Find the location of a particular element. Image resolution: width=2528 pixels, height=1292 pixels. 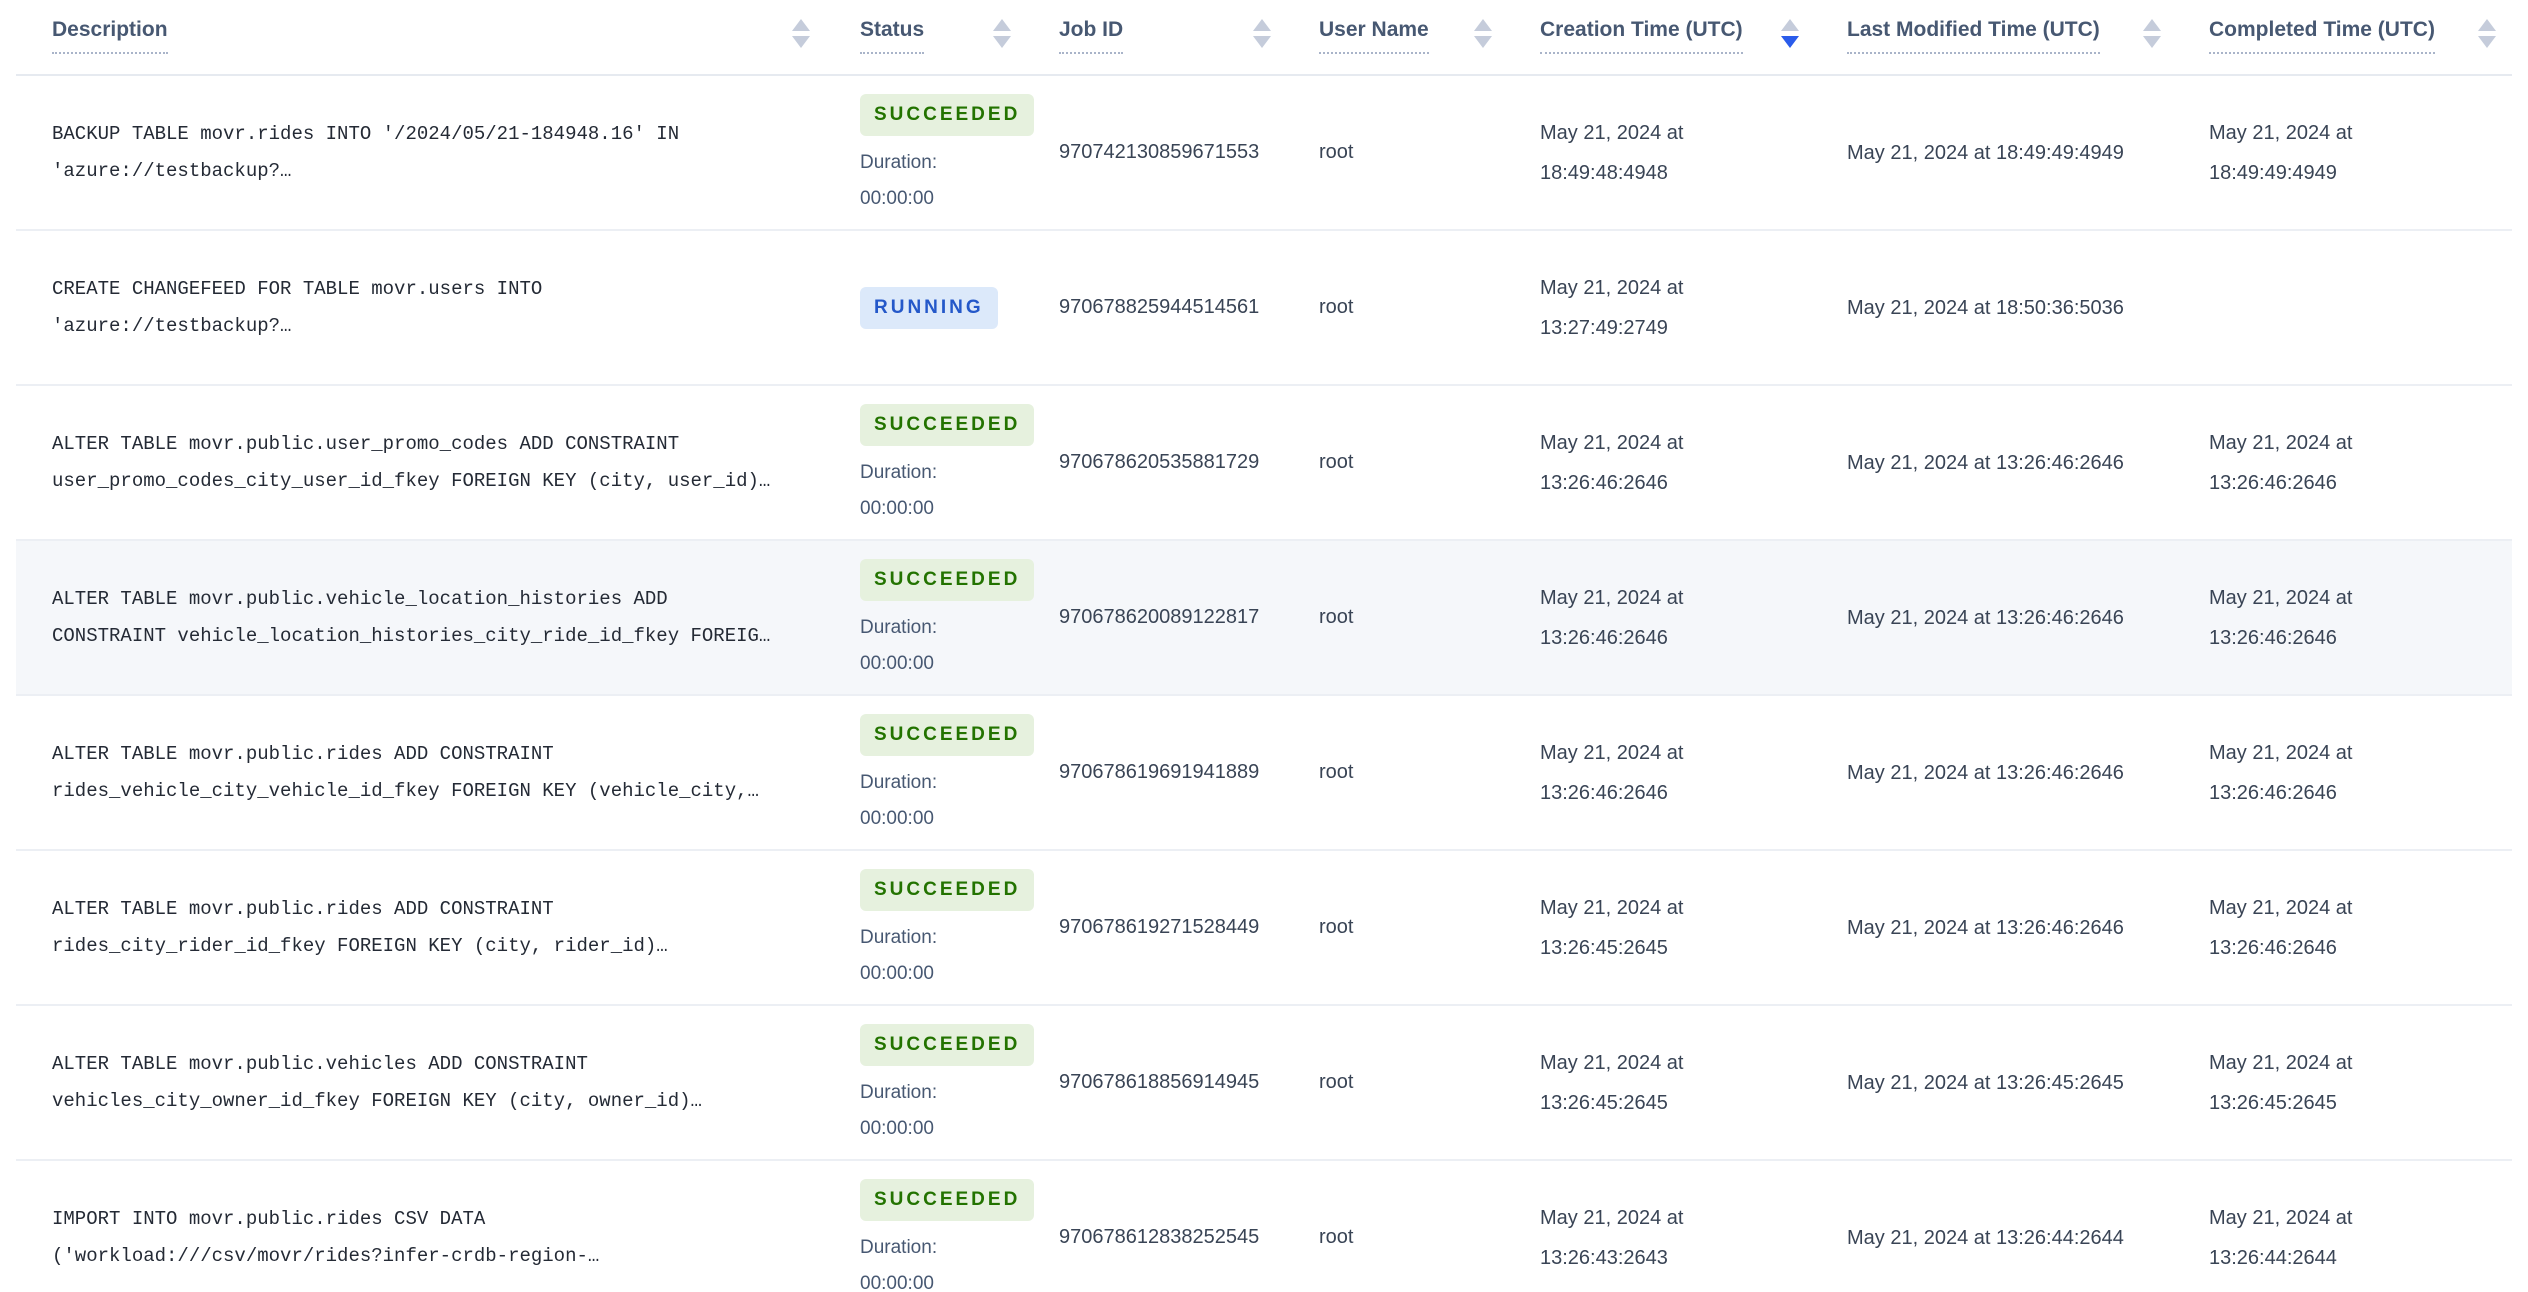

job-id: 970742130859671553 is located at coordinates (1159, 152).